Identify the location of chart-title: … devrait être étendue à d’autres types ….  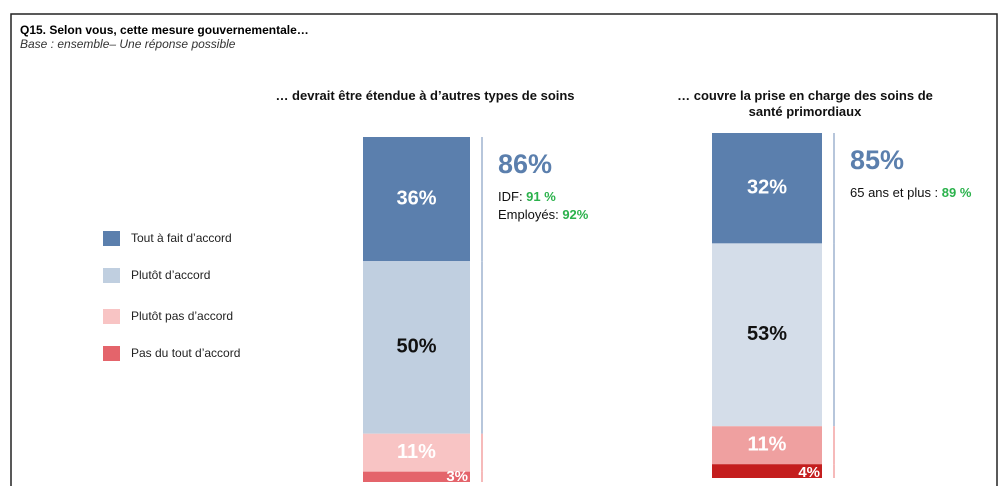
(425, 95).